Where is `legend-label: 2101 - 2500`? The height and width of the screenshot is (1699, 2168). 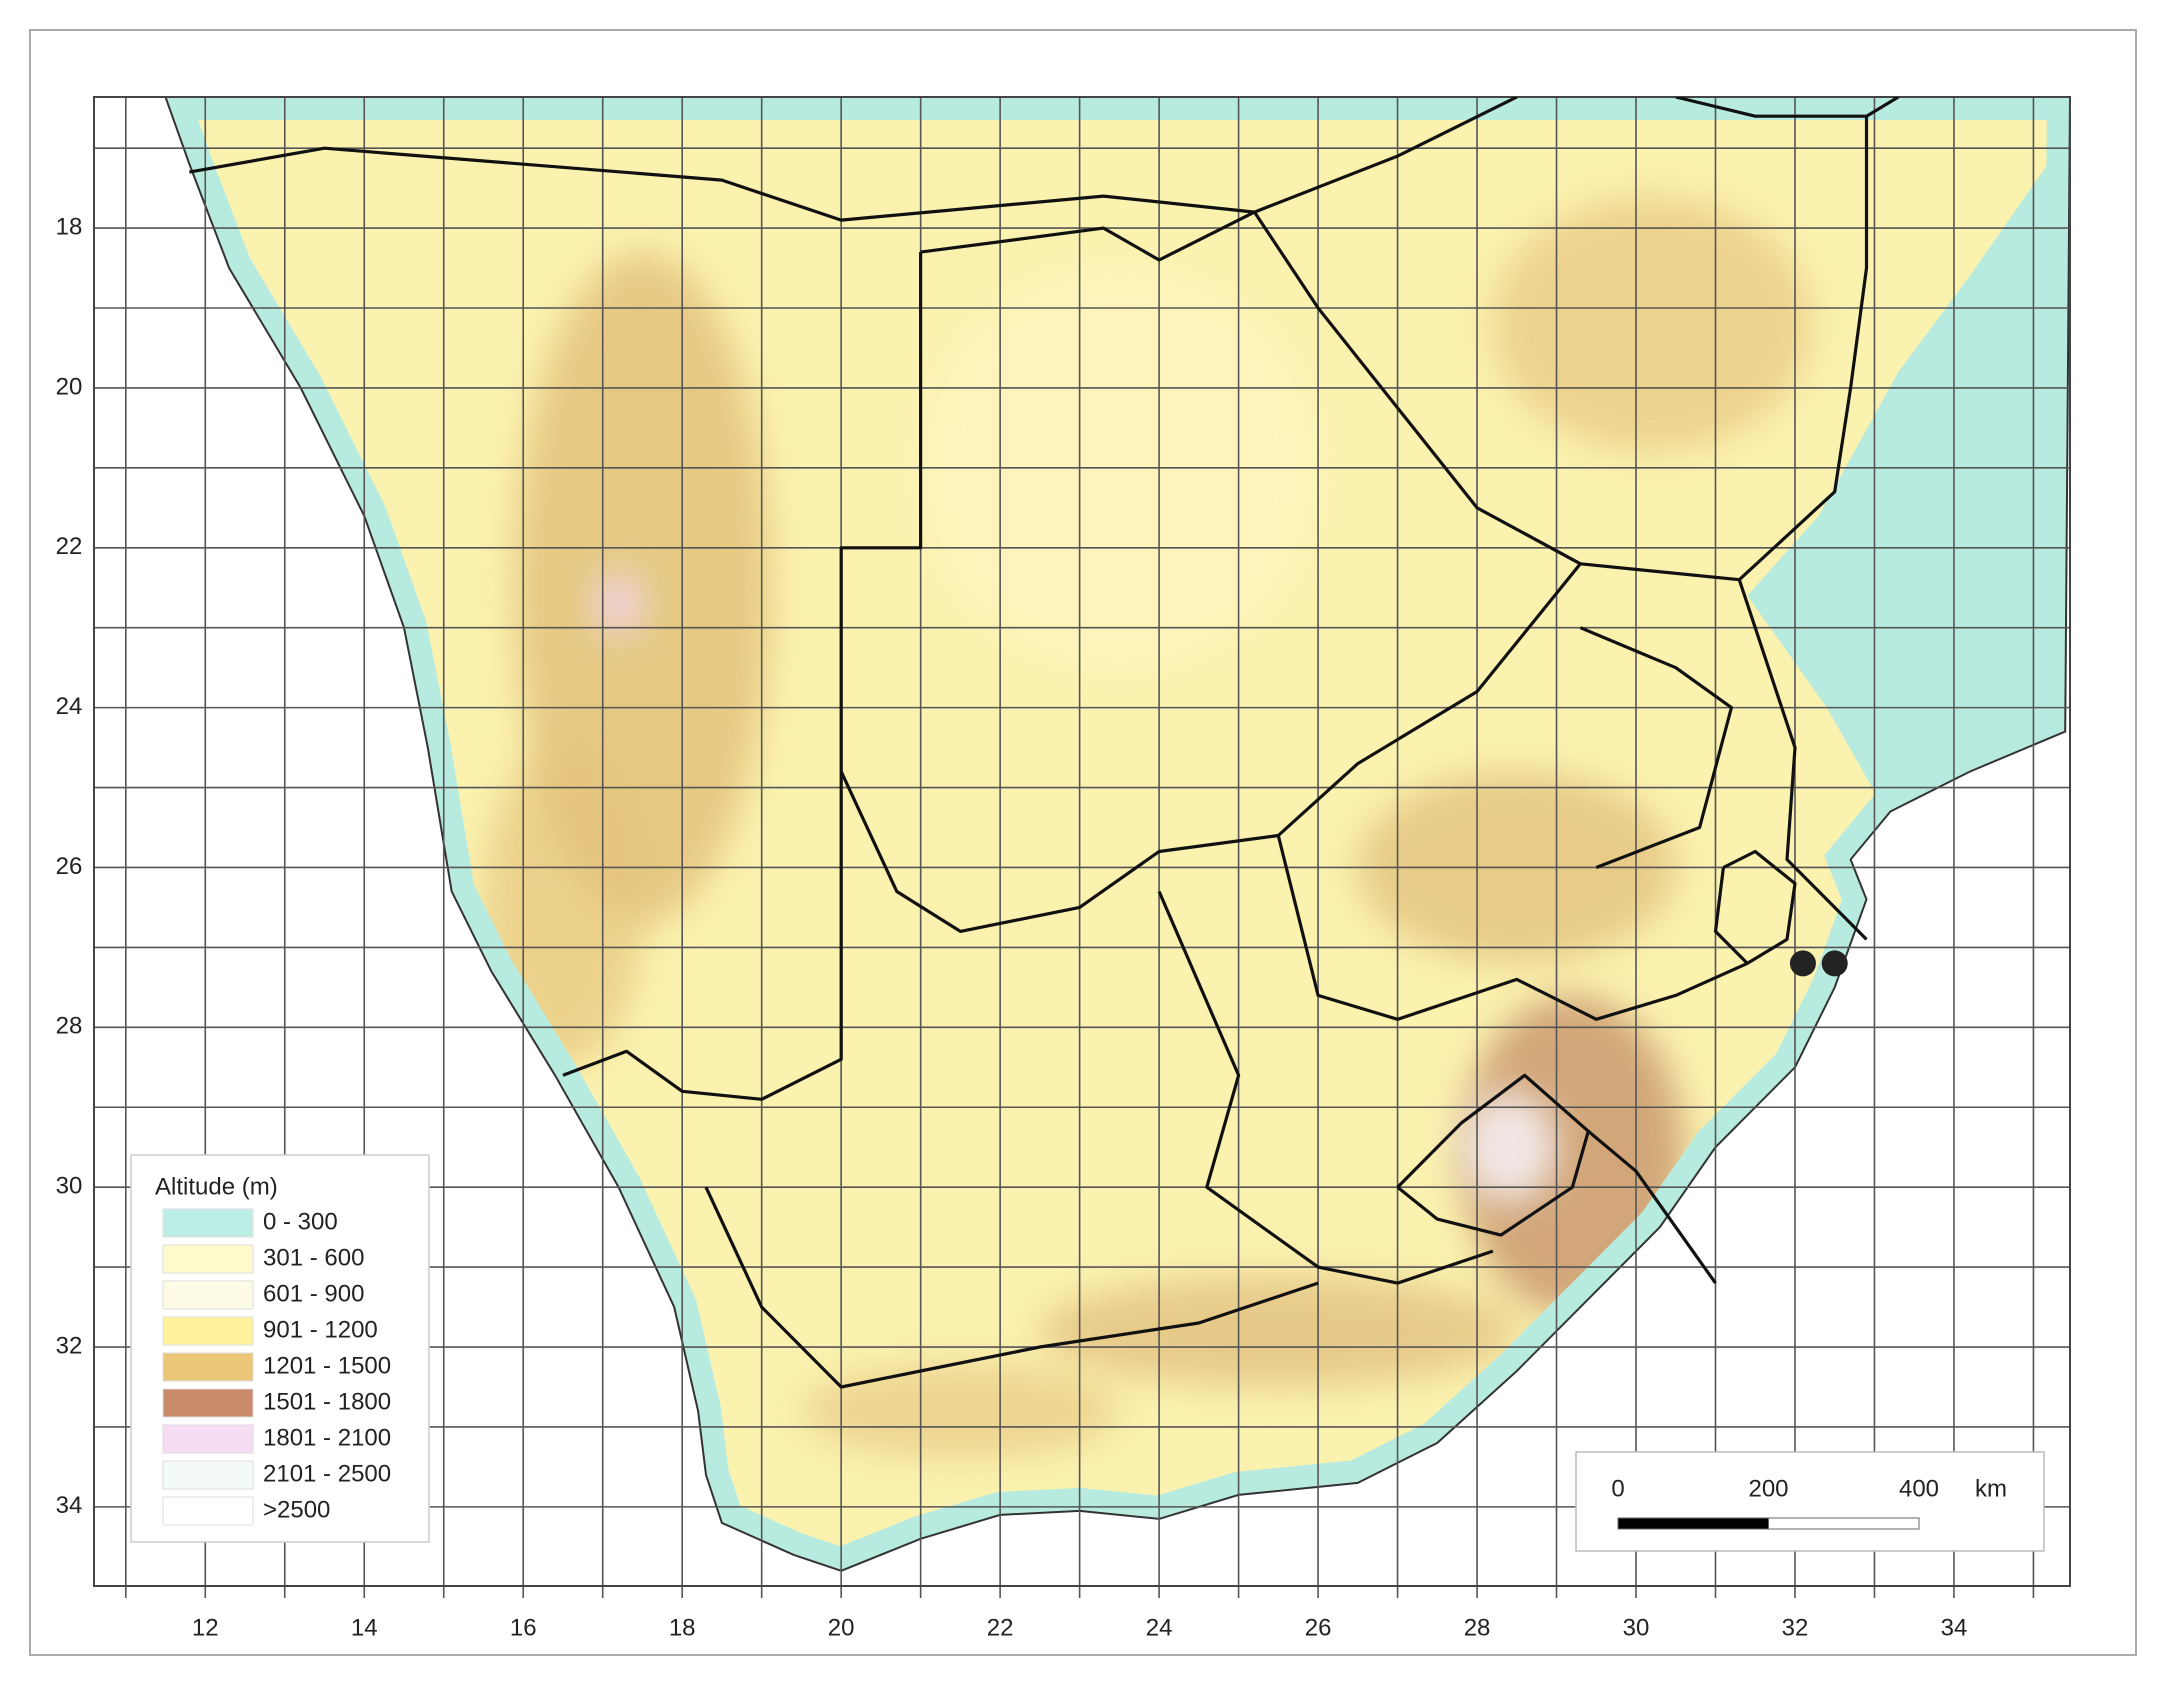
legend-label: 2101 - 2500 is located at coordinates (327, 1473).